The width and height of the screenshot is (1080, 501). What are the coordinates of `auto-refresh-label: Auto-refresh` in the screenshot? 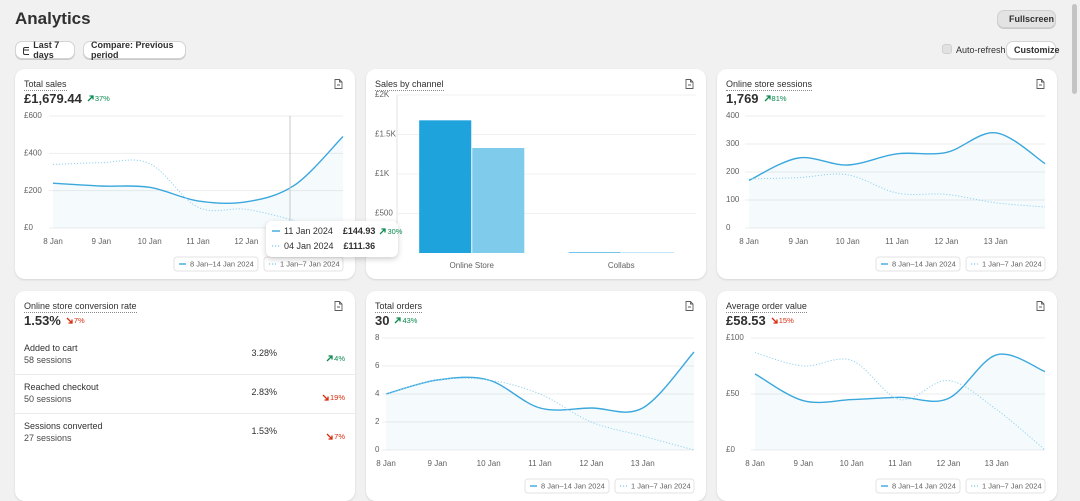 It's located at (981, 50).